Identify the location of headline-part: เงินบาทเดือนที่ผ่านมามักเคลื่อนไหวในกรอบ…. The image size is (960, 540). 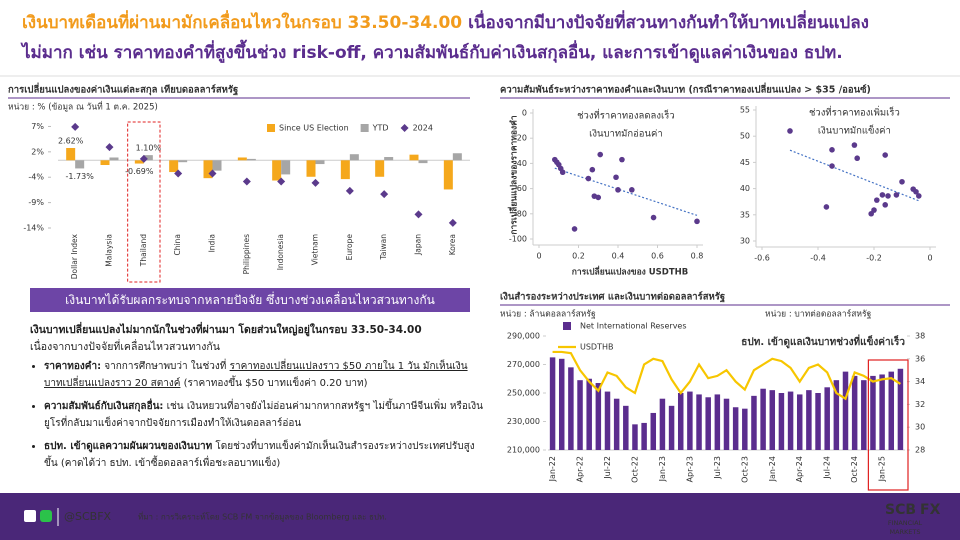
(242, 23).